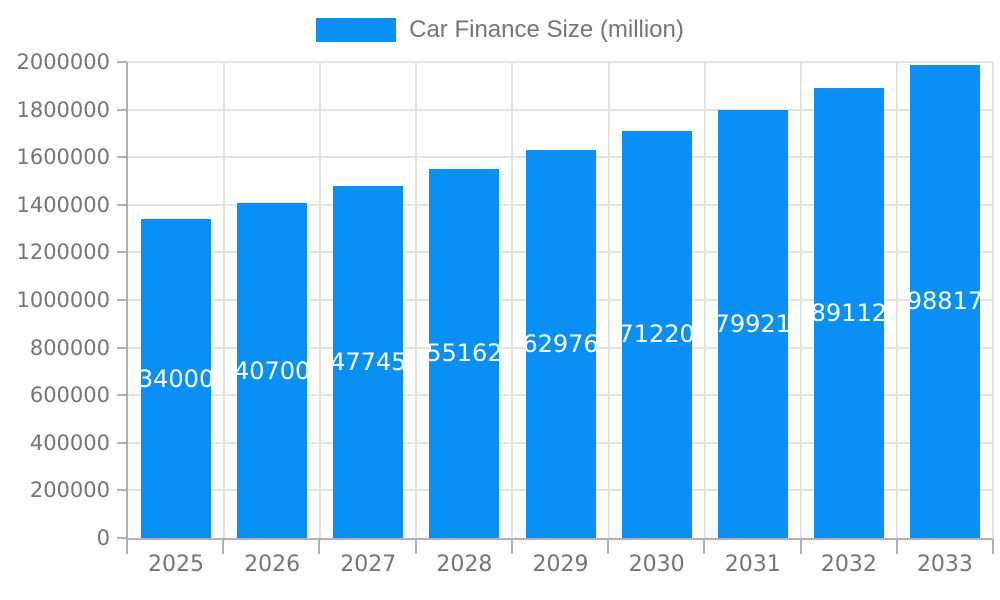 The width and height of the screenshot is (1000, 600). What do you see at coordinates (63, 62) in the screenshot?
I see `y-axis-label-2000000: 2000000` at bounding box center [63, 62].